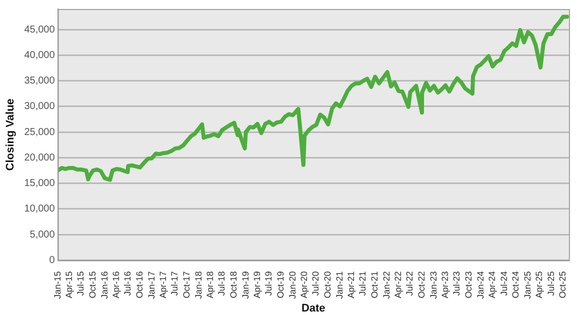 Image resolution: width=577 pixels, height=315 pixels. What do you see at coordinates (492, 284) in the screenshot?
I see `x-tick-label: Apr-24` at bounding box center [492, 284].